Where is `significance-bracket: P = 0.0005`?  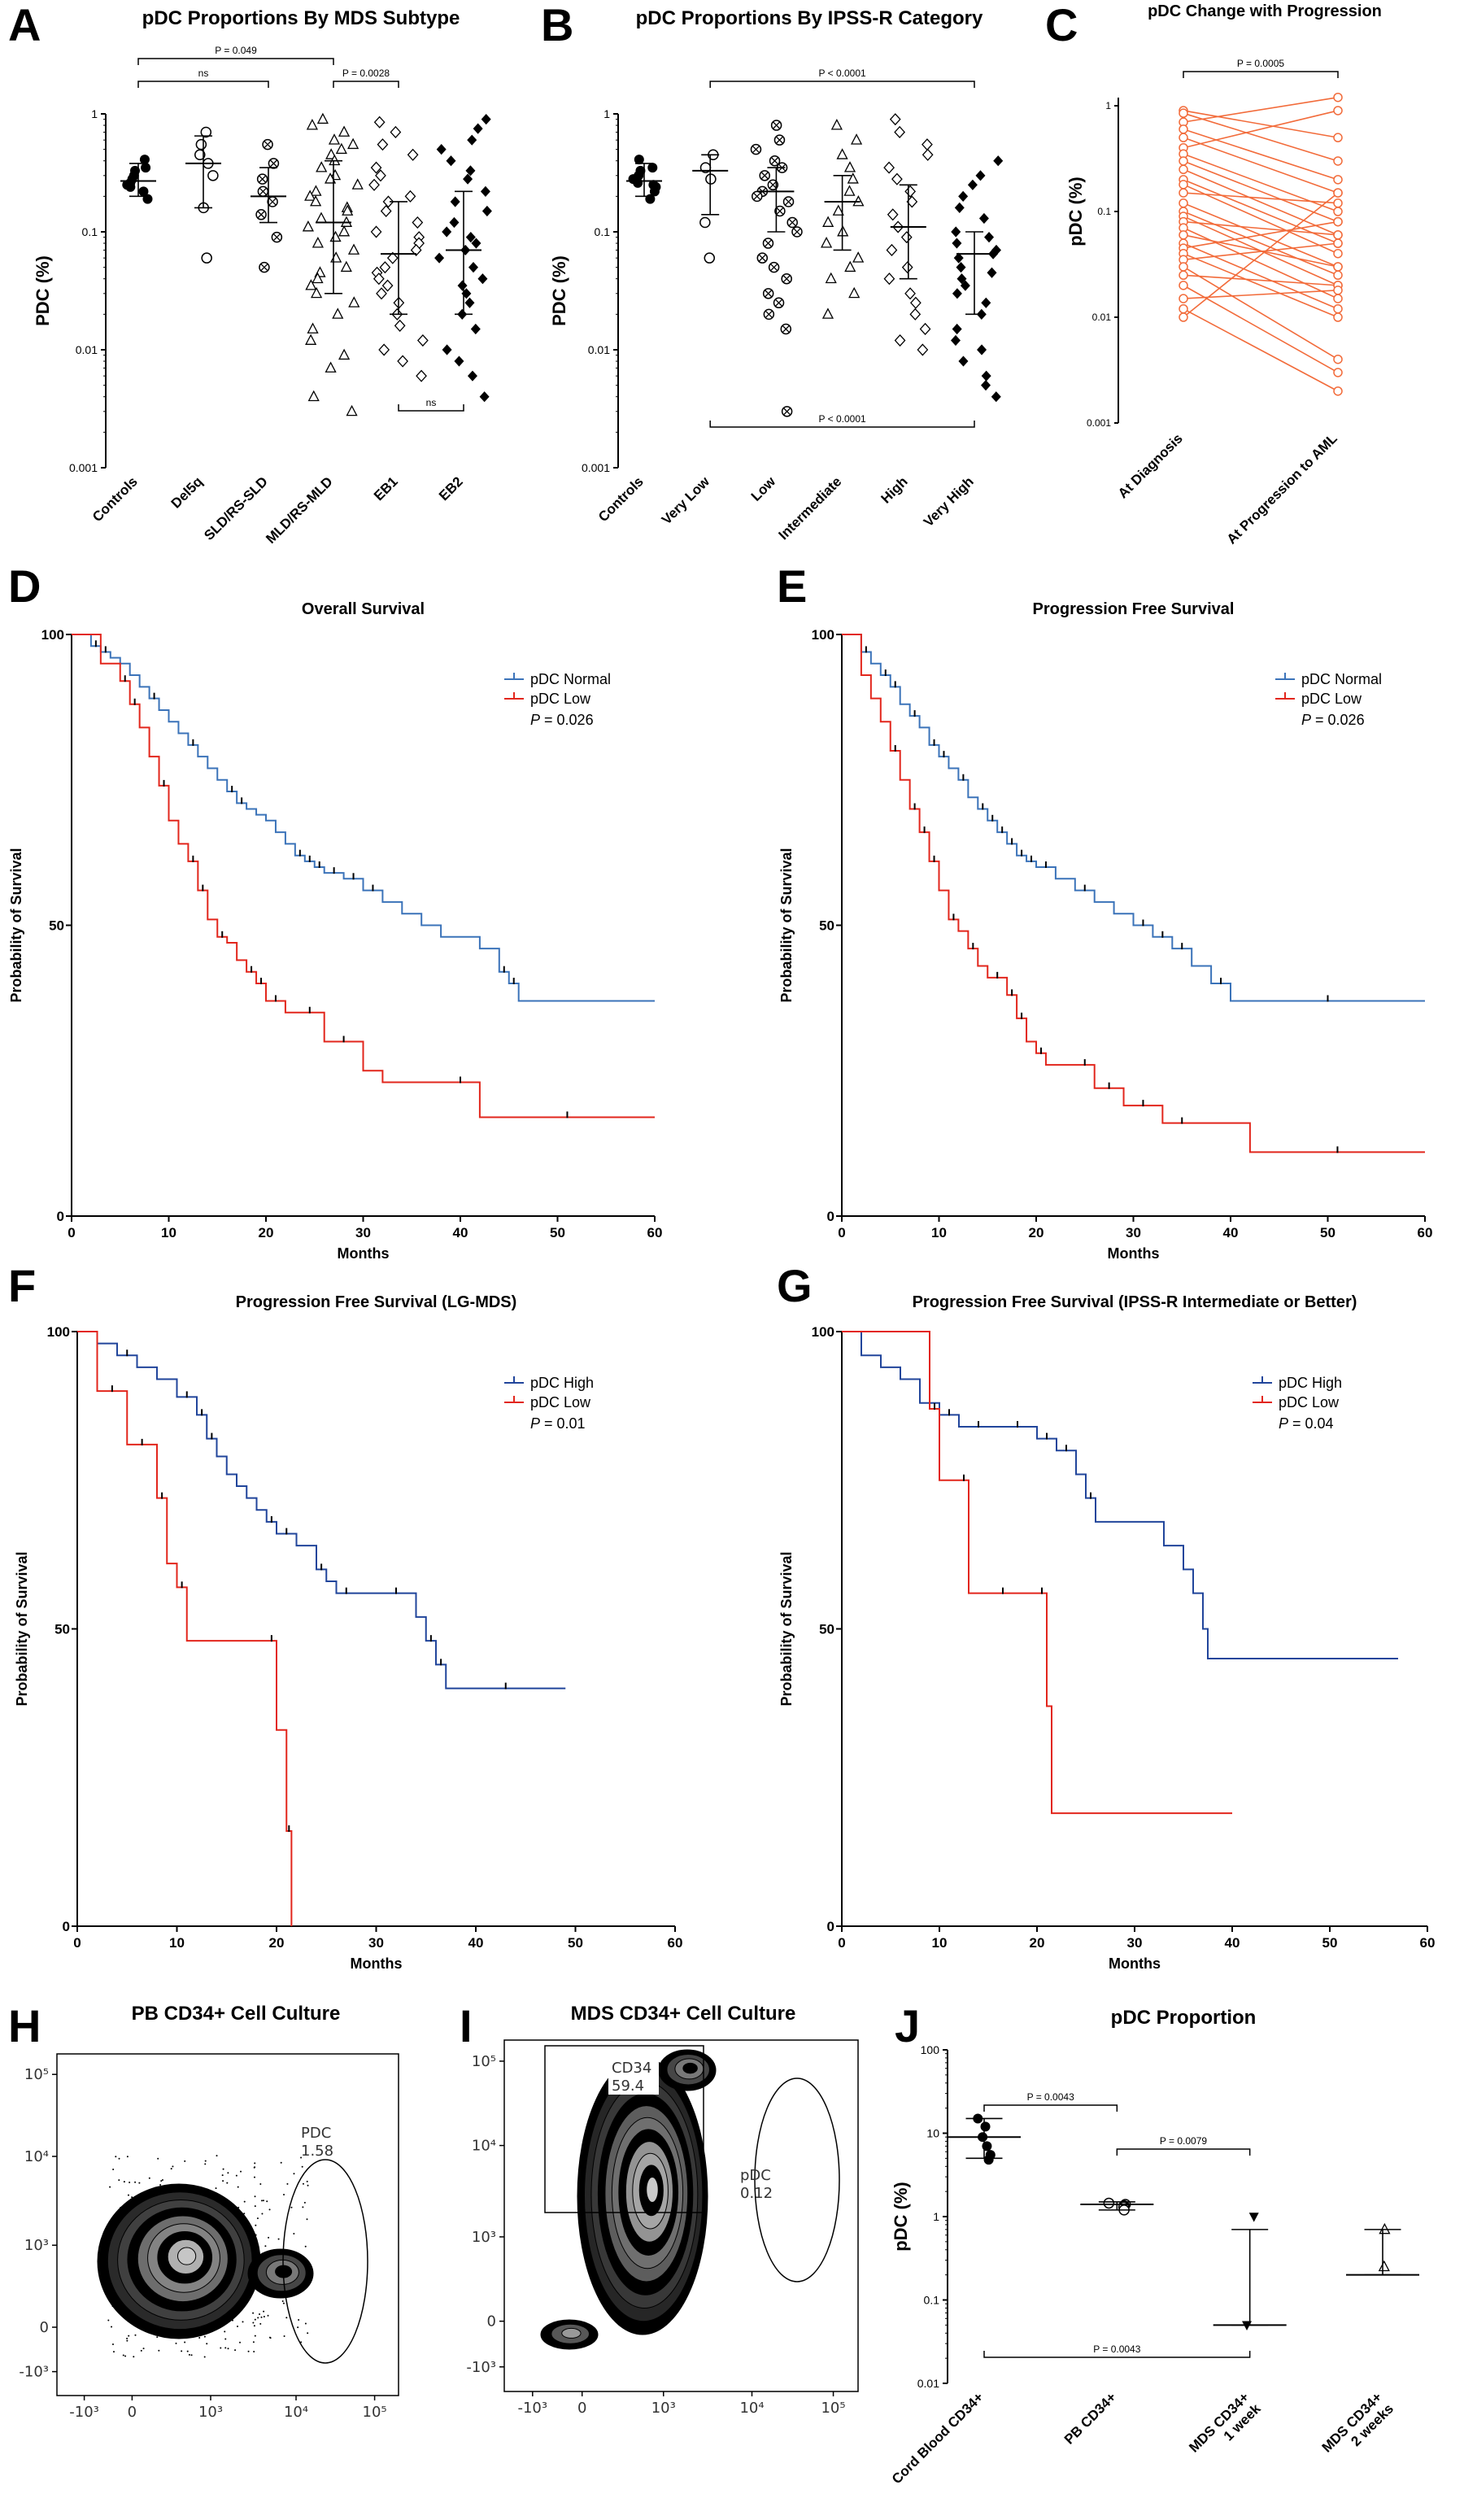 significance-bracket: P = 0.0005 is located at coordinates (1261, 68).